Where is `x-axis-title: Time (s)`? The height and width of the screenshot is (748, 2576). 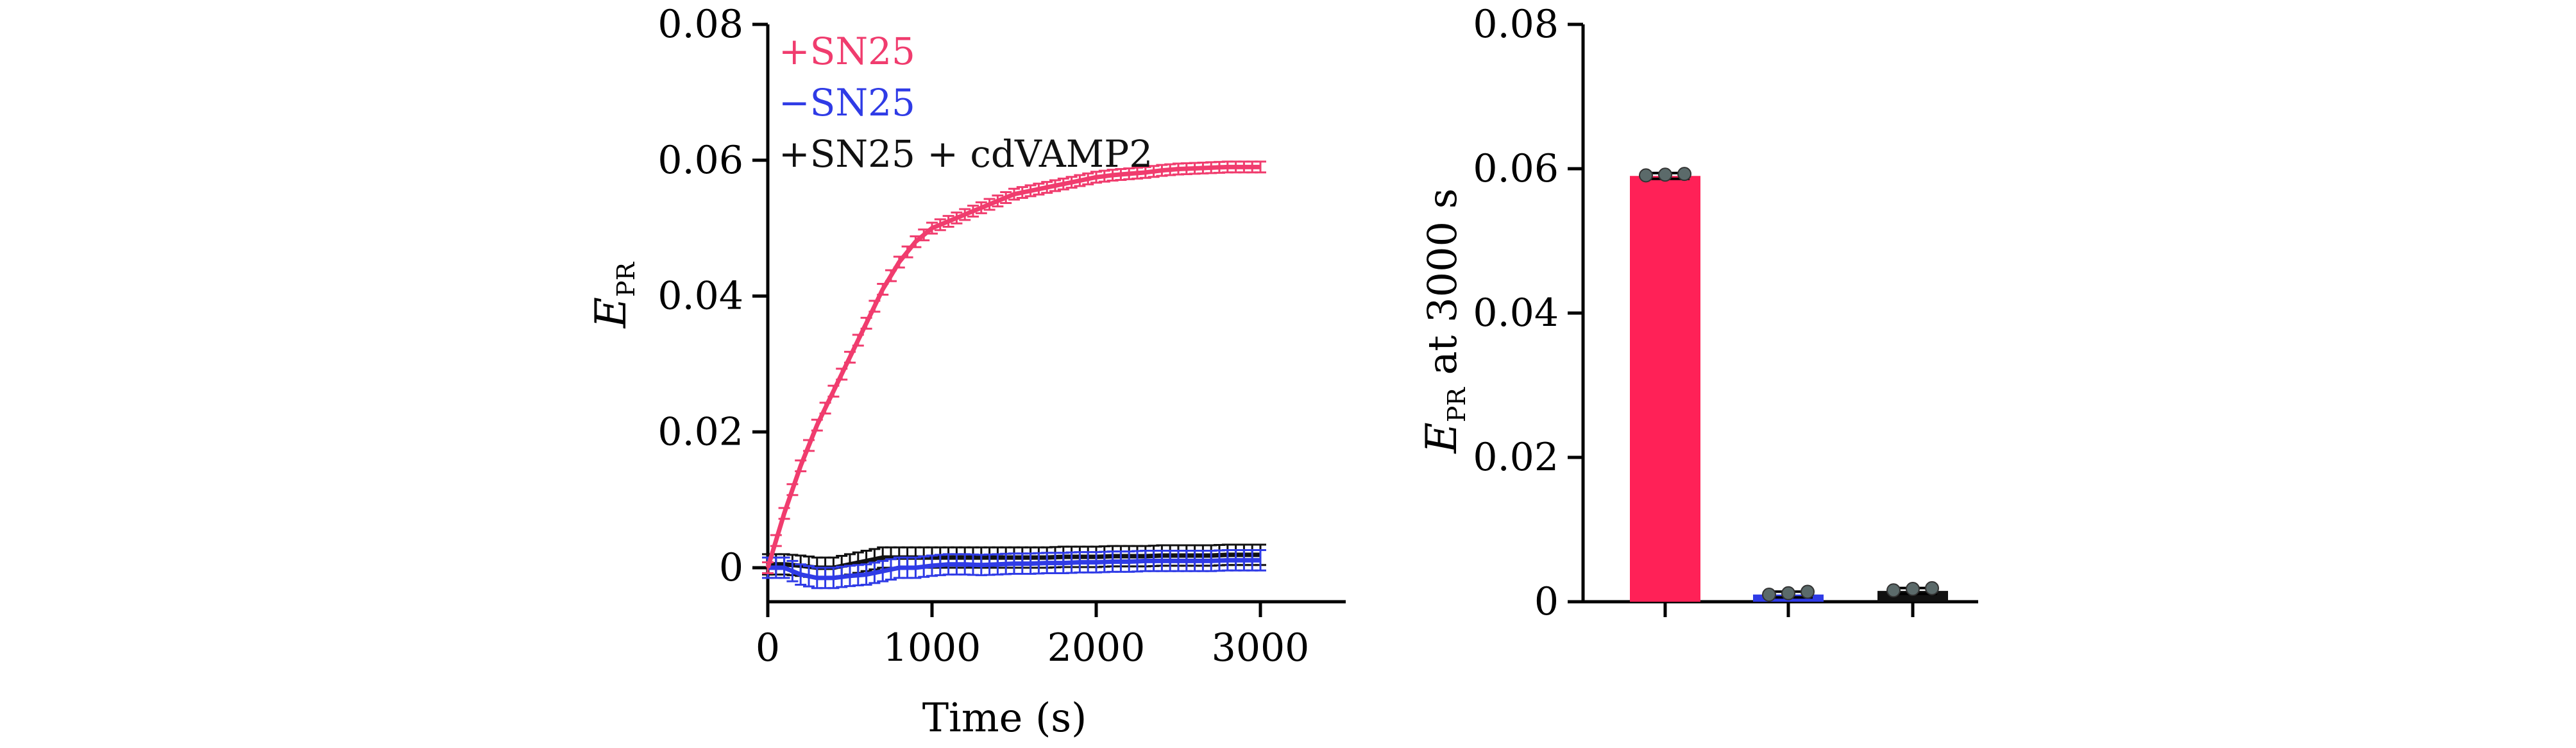 x-axis-title: Time (s) is located at coordinates (1004, 717).